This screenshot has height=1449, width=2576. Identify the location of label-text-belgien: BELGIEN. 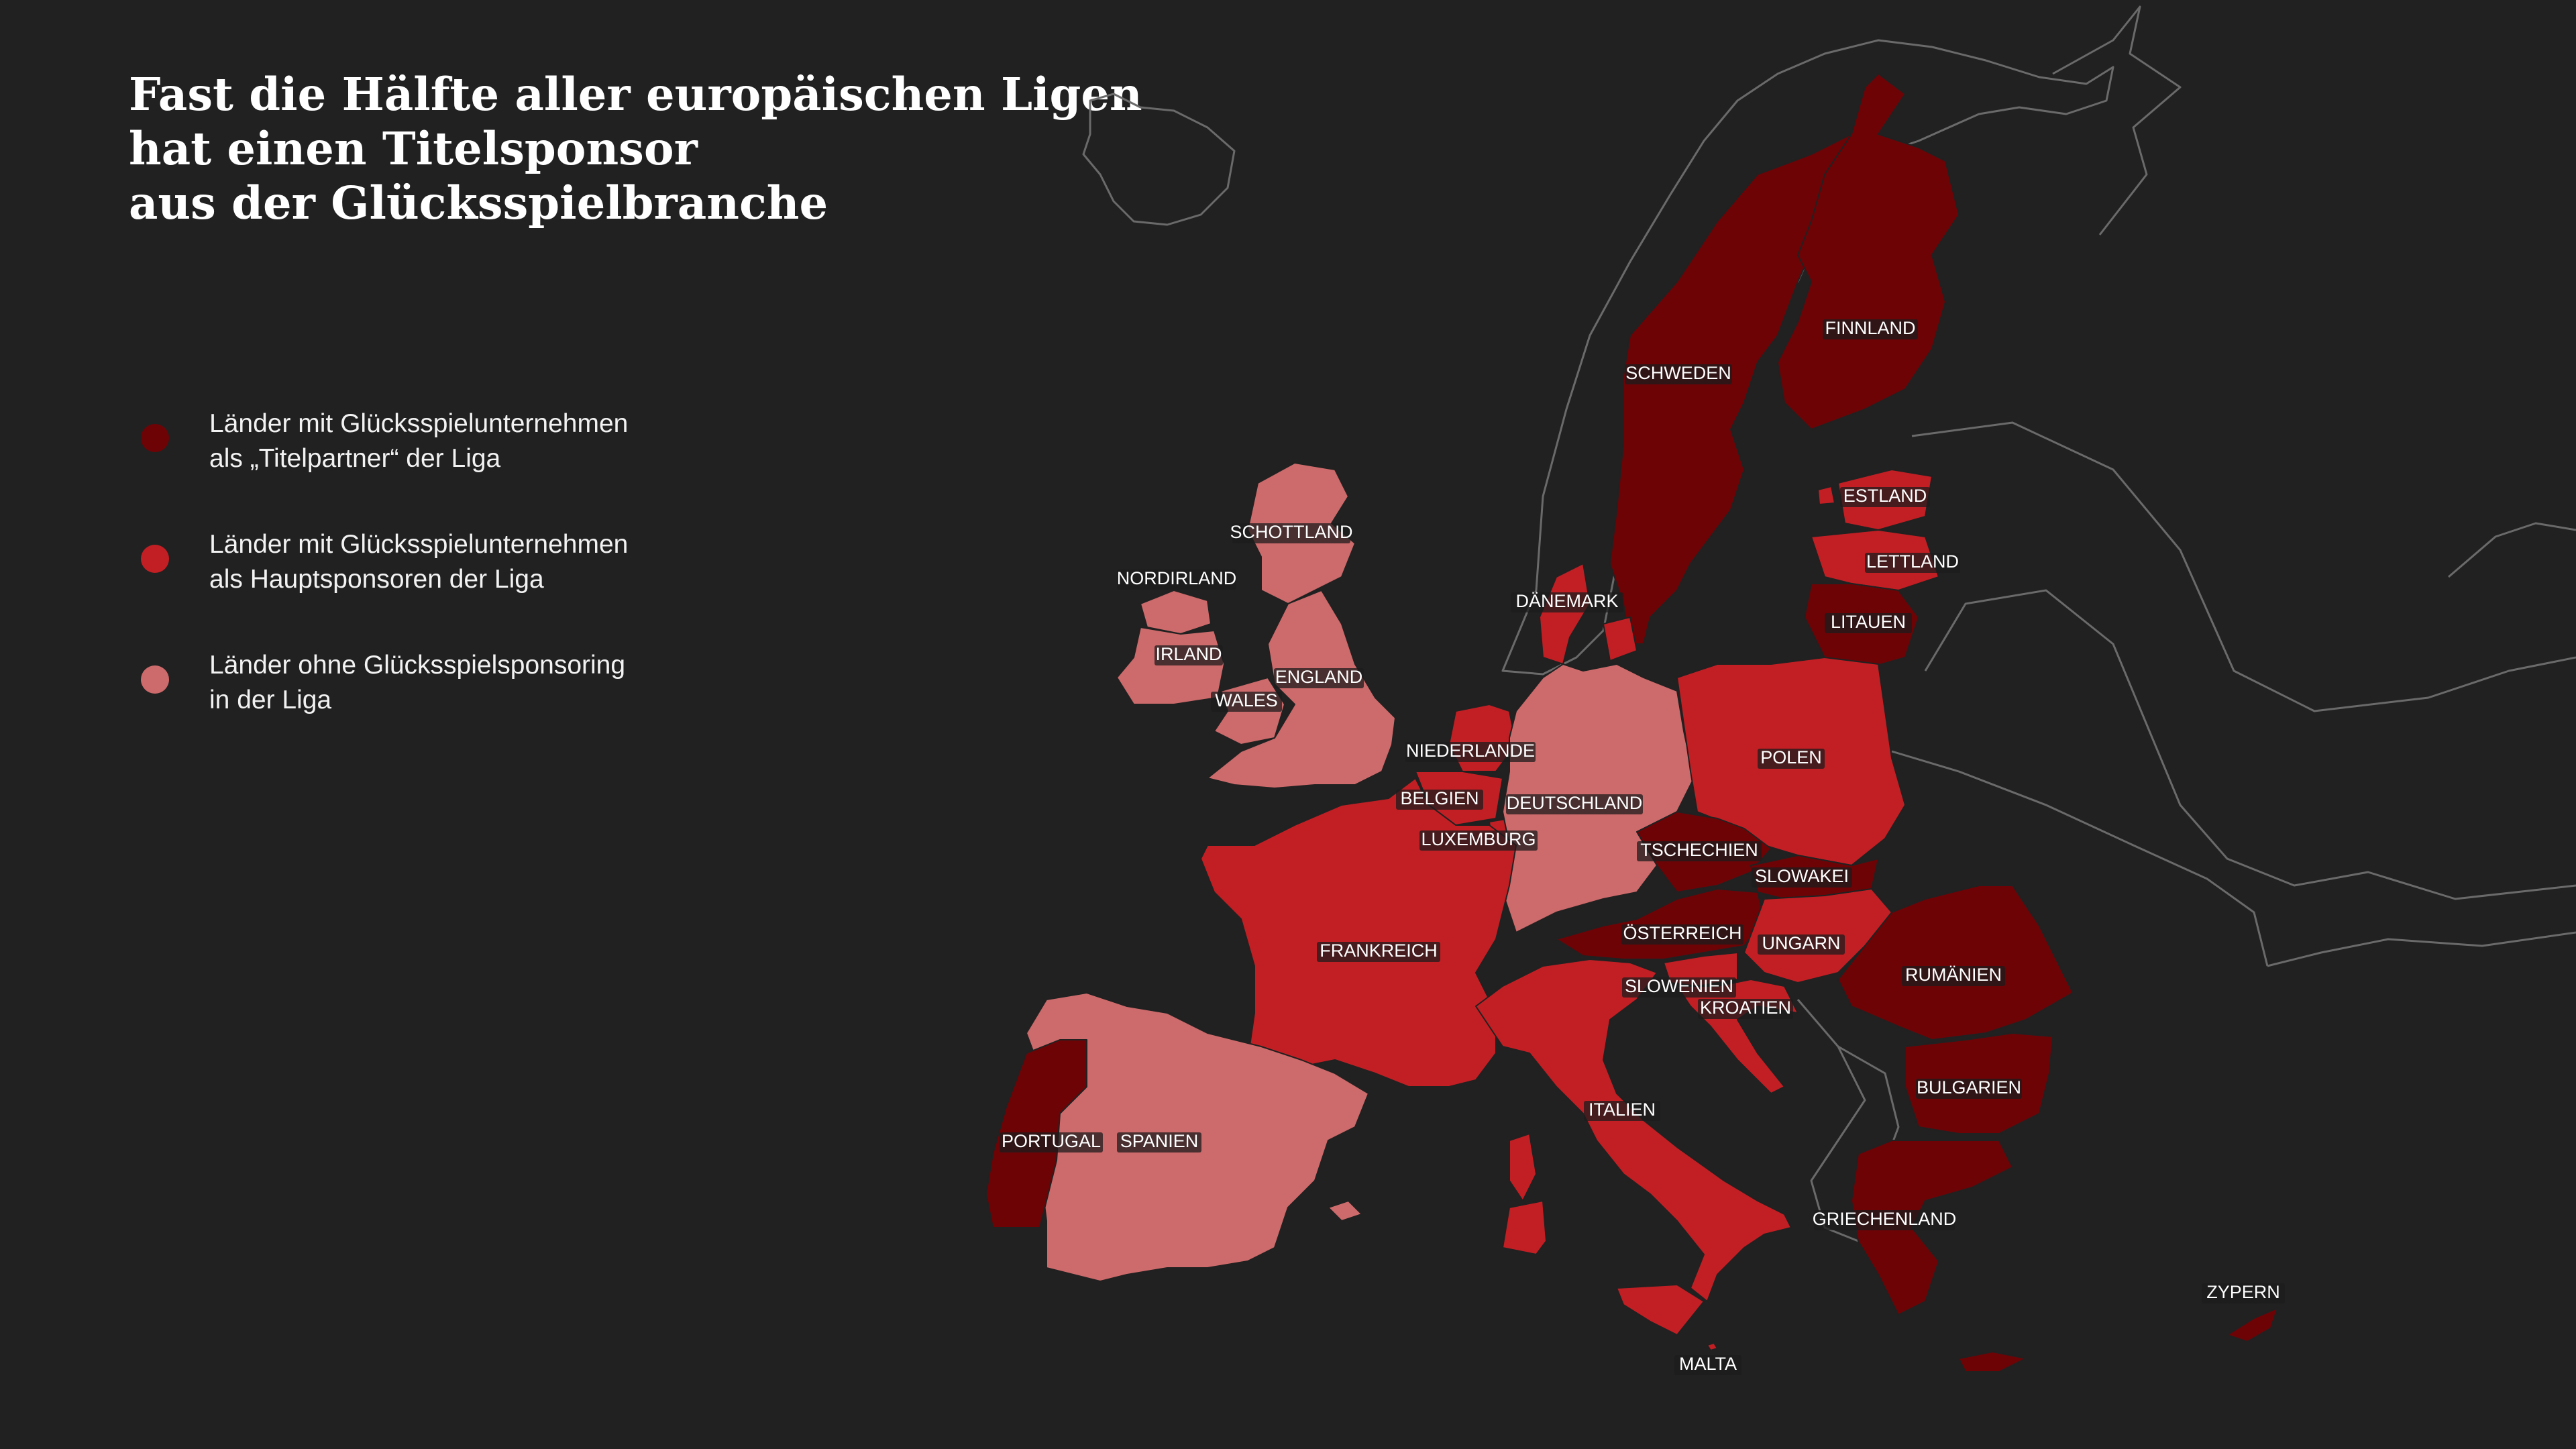
(1439, 798).